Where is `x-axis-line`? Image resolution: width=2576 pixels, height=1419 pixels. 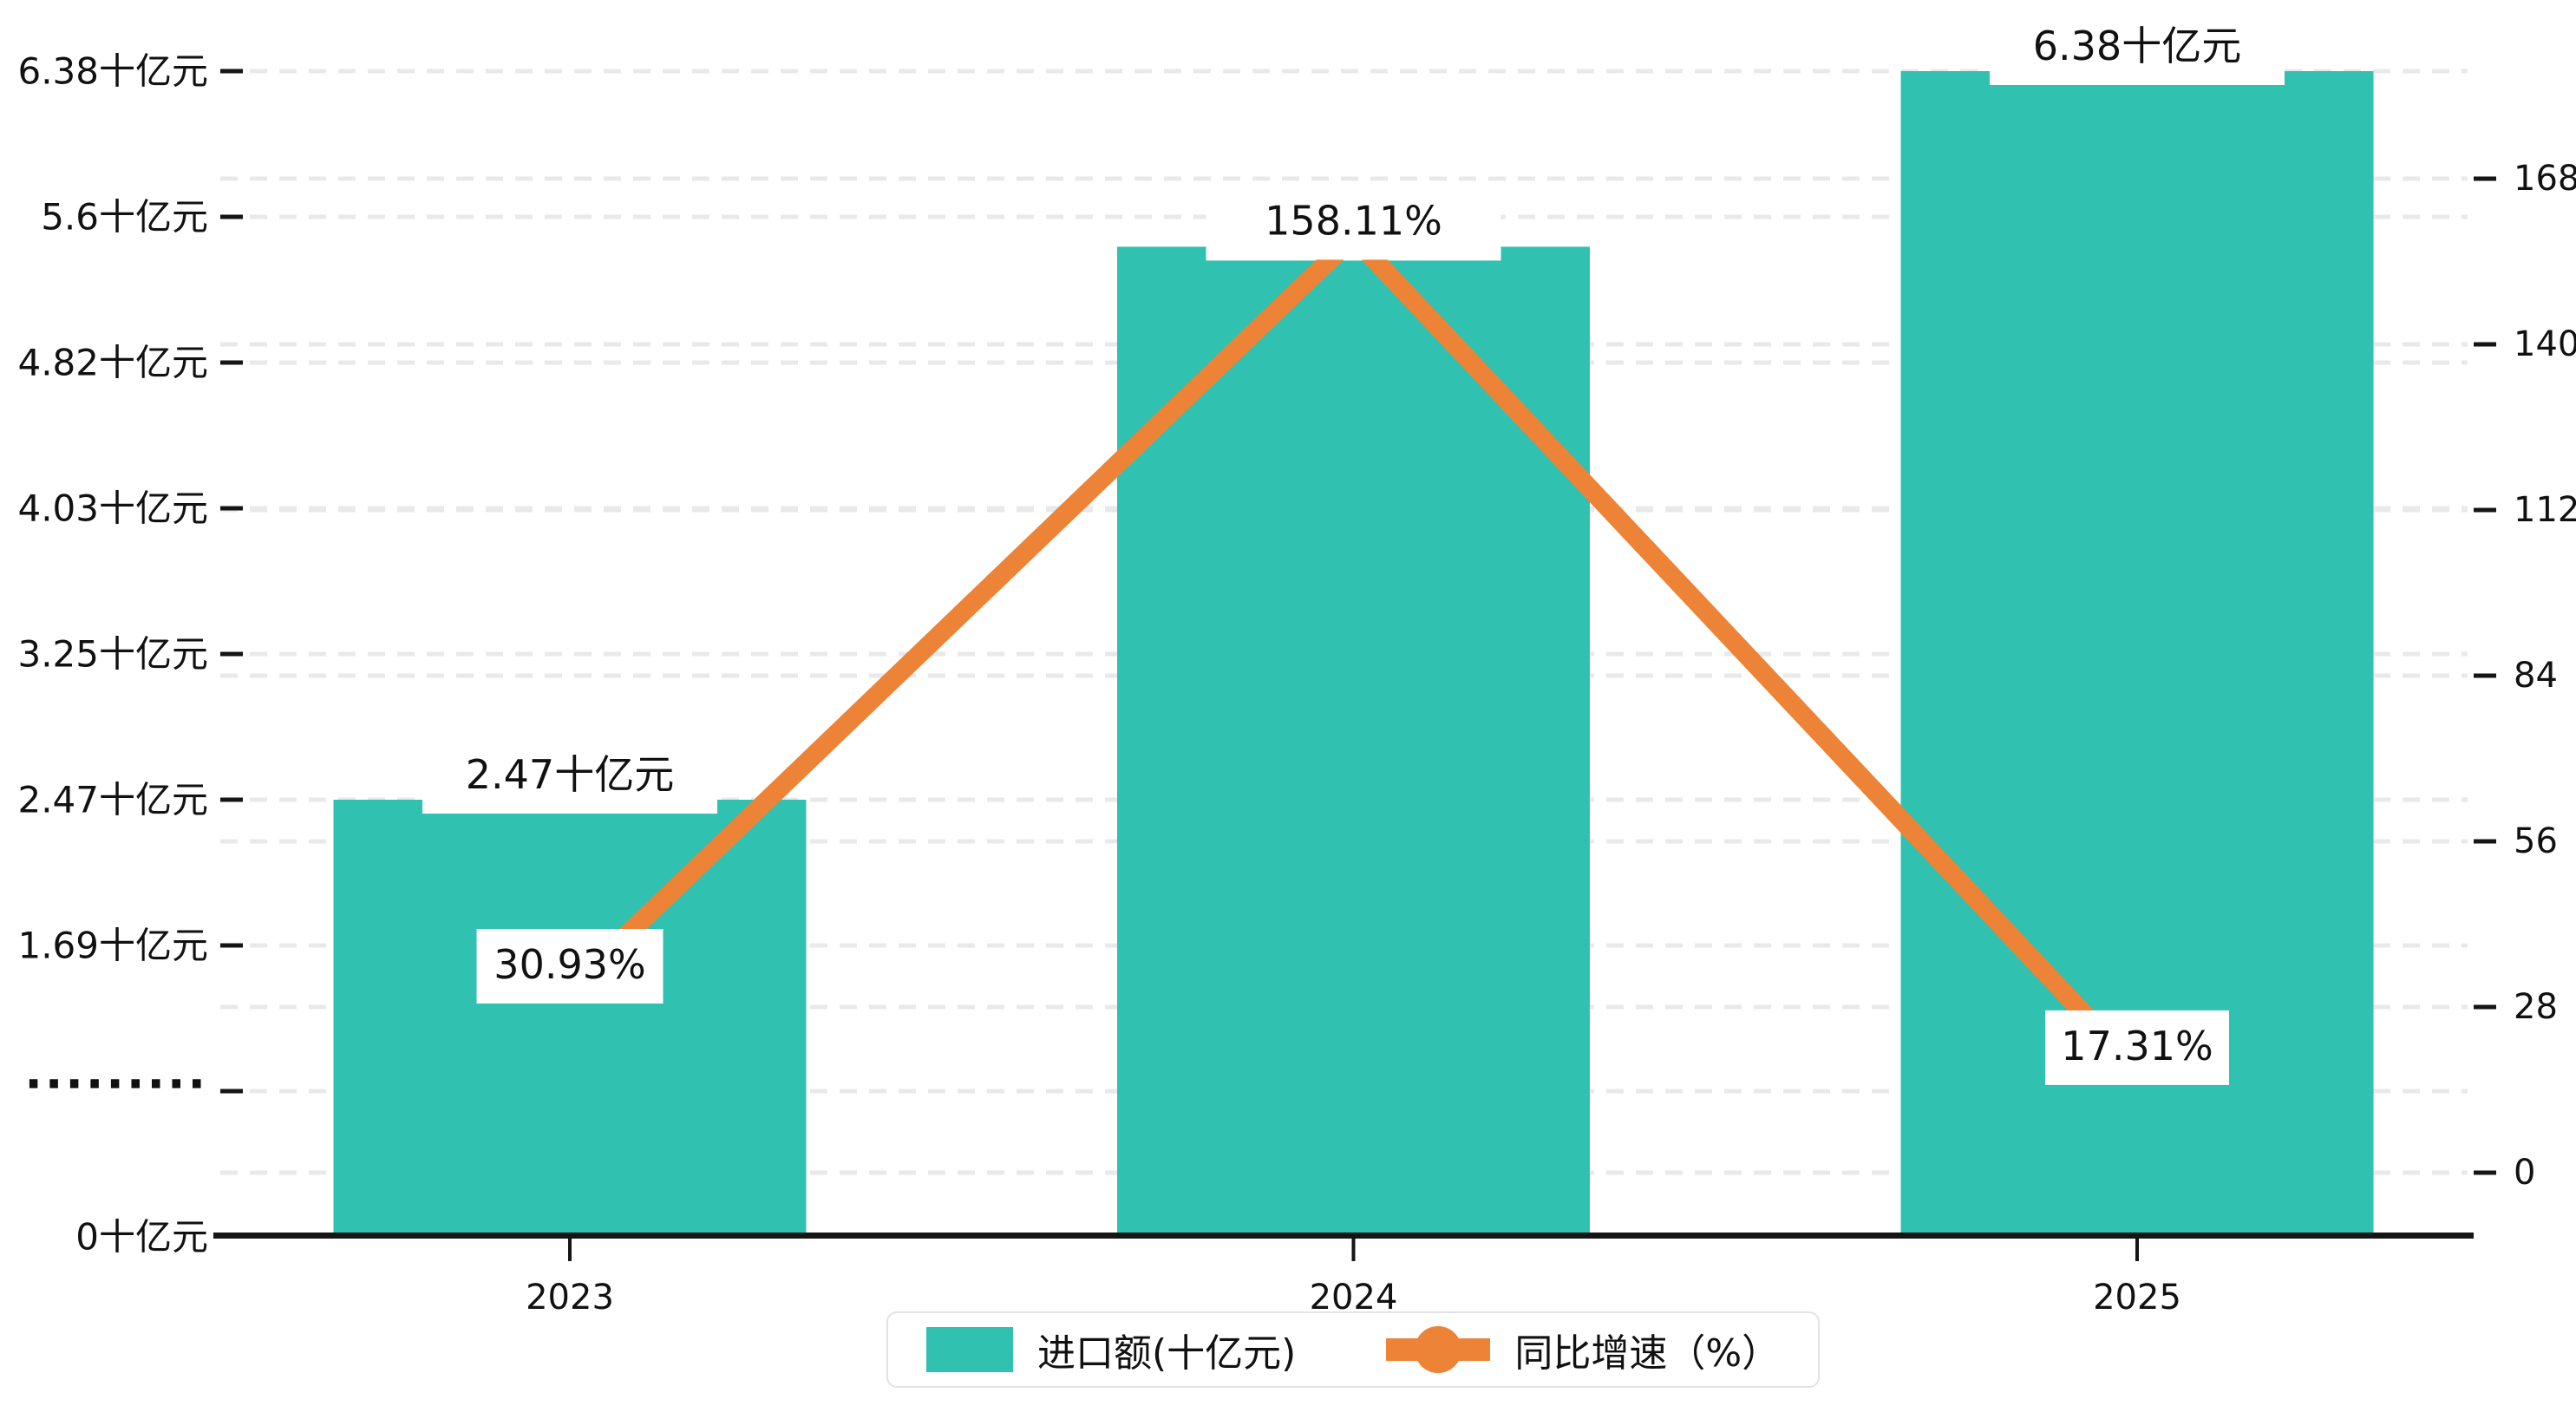 x-axis-line is located at coordinates (1343, 1236).